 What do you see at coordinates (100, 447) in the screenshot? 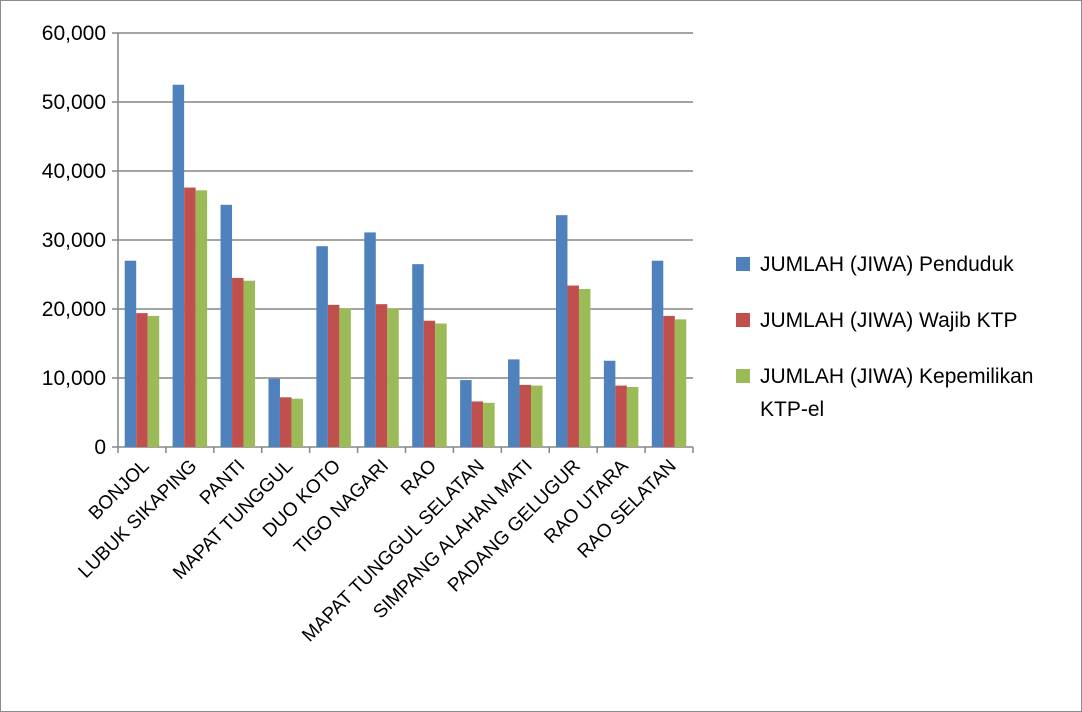
I see `y-tick-label: 0` at bounding box center [100, 447].